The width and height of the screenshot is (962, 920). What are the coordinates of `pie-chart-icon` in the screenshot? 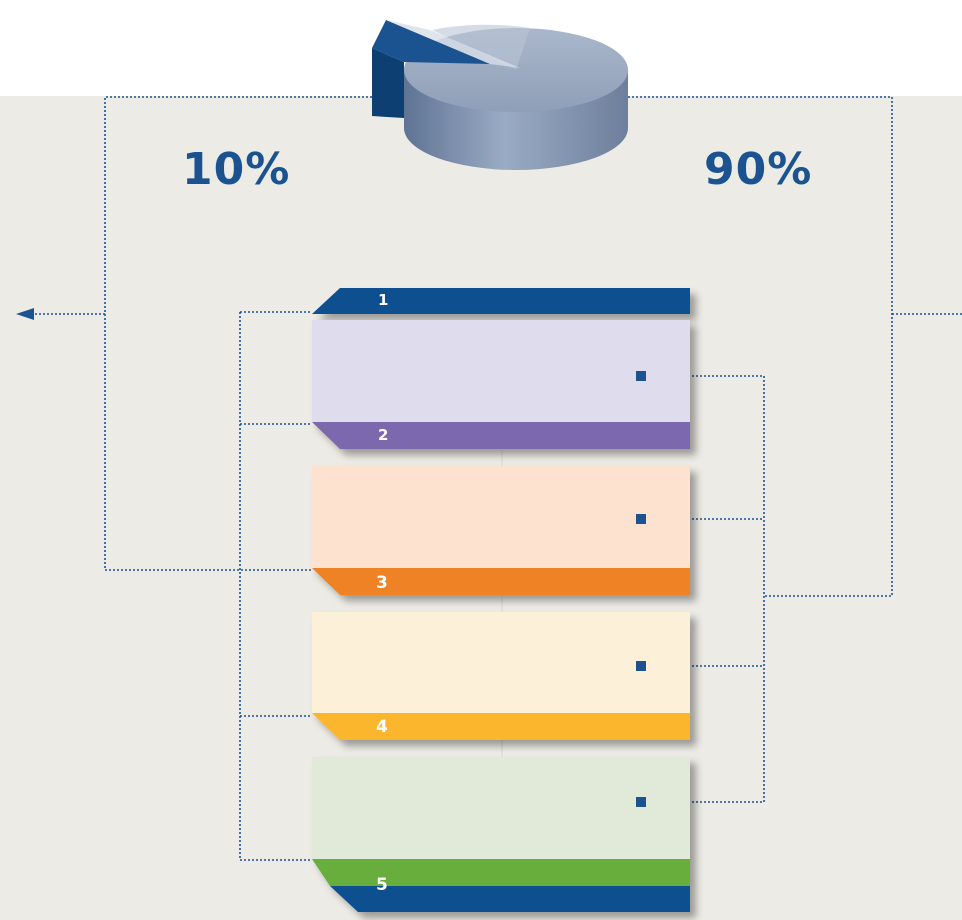 It's located at (500, 95).